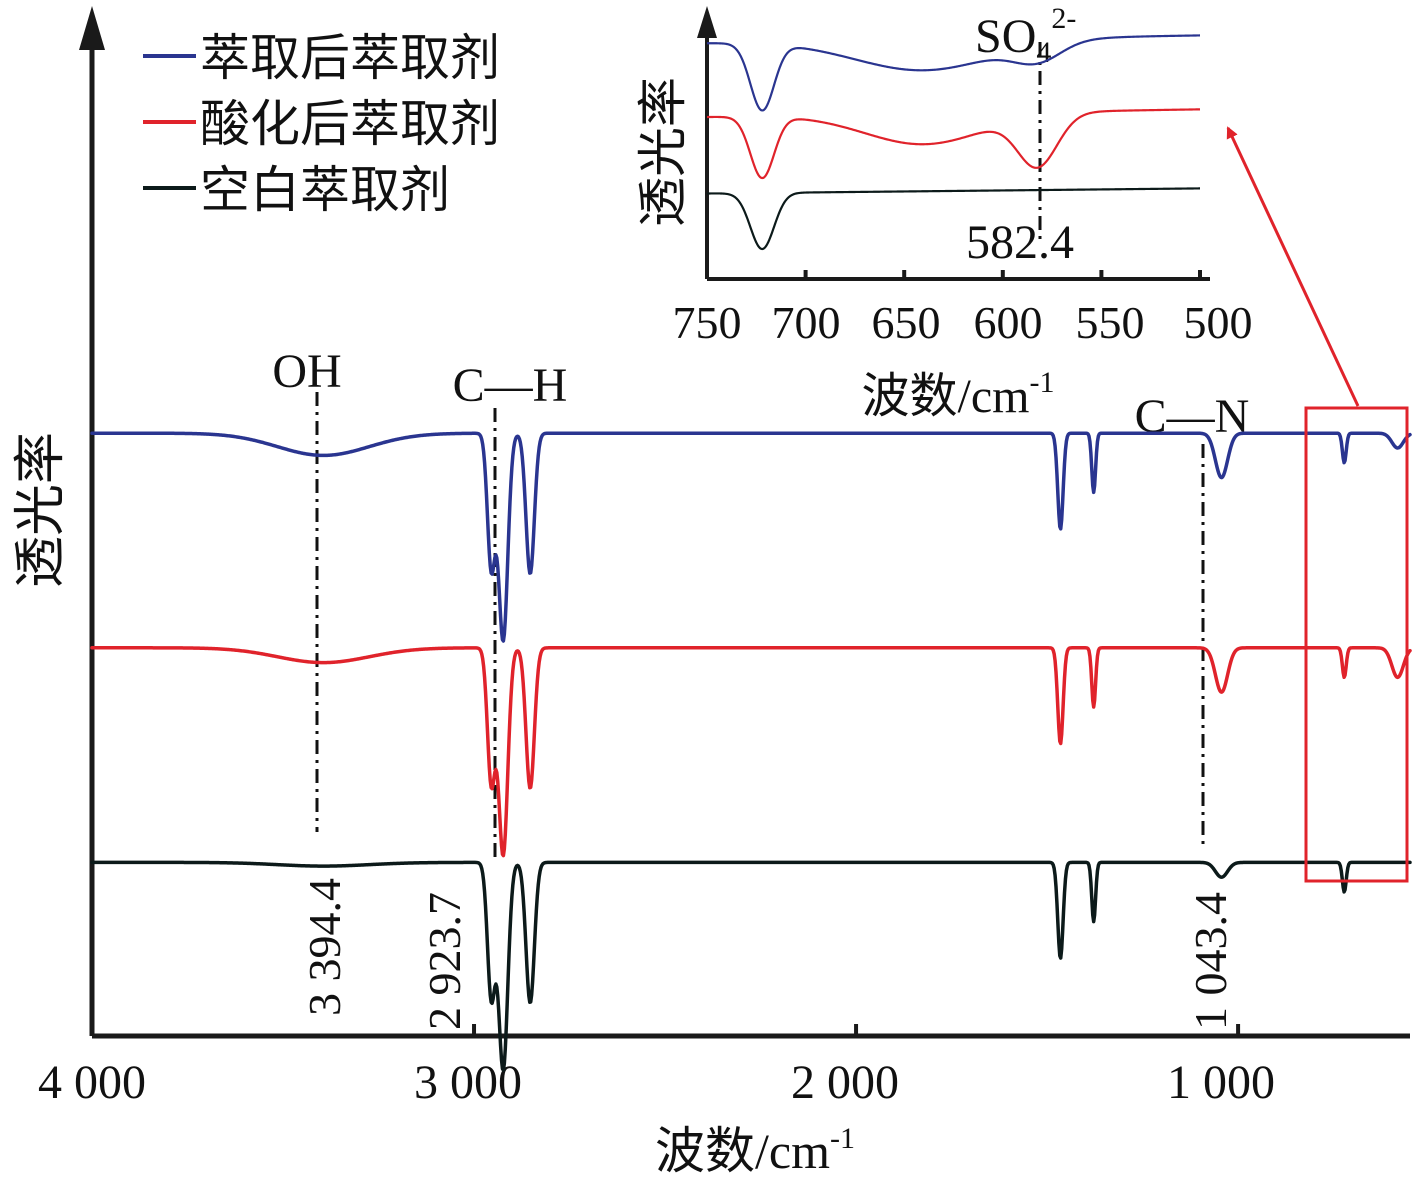 The height and width of the screenshot is (1186, 1417). Describe the element at coordinates (1005, 36) in the screenshot. I see `so4-label-main: SO` at that location.